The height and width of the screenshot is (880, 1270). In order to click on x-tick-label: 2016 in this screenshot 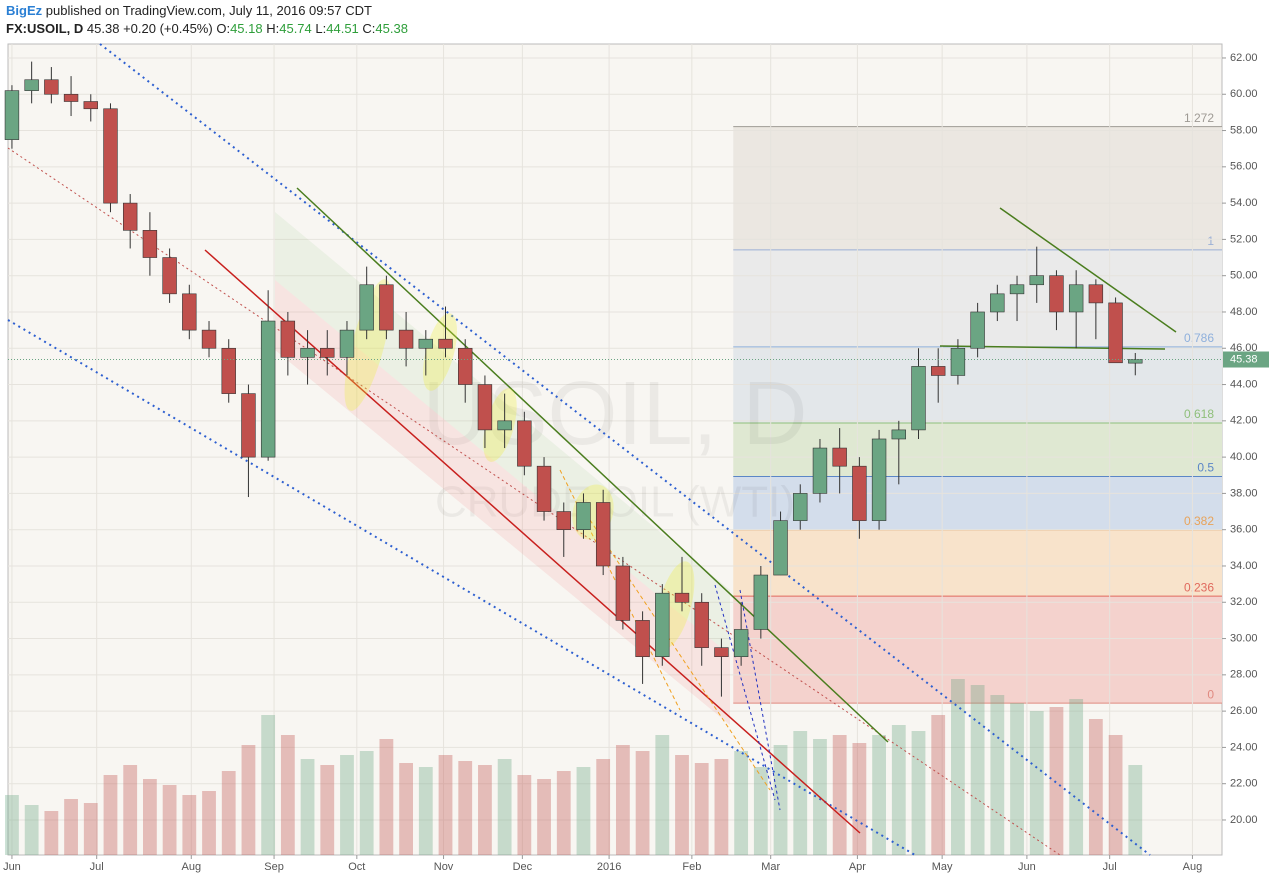, I will do `click(609, 867)`.